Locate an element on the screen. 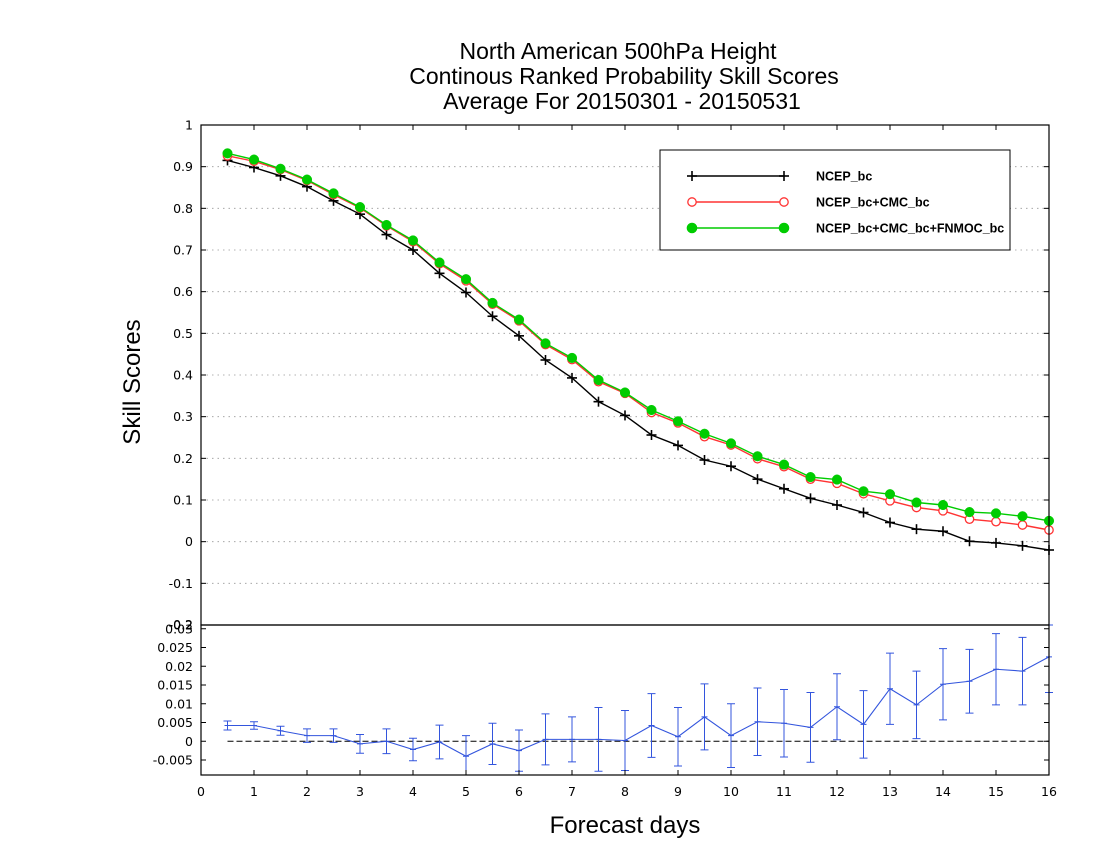 This screenshot has width=1100, height=850. legend-label: NCEP_bc is located at coordinates (844, 177).